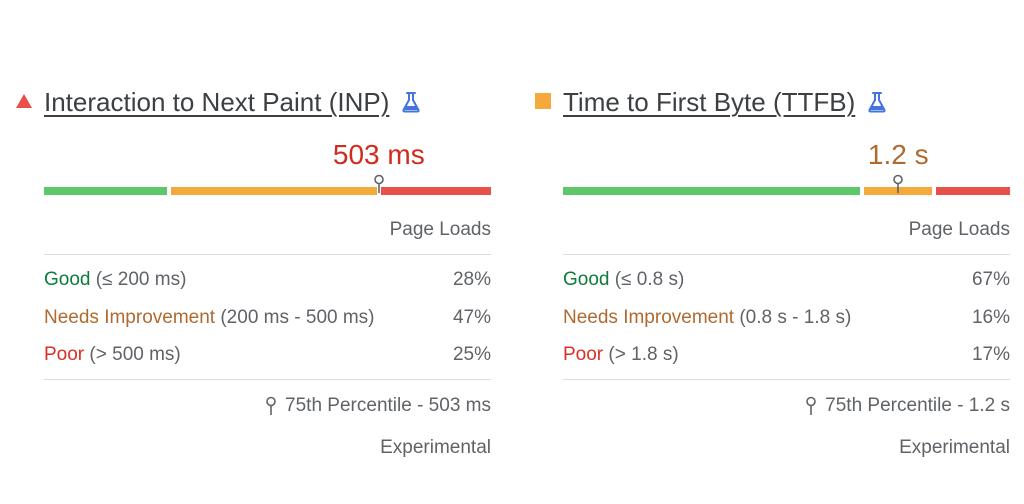 The width and height of the screenshot is (1024, 504). Describe the element at coordinates (67, 279) in the screenshot. I see `inp-good-label: Good` at that location.